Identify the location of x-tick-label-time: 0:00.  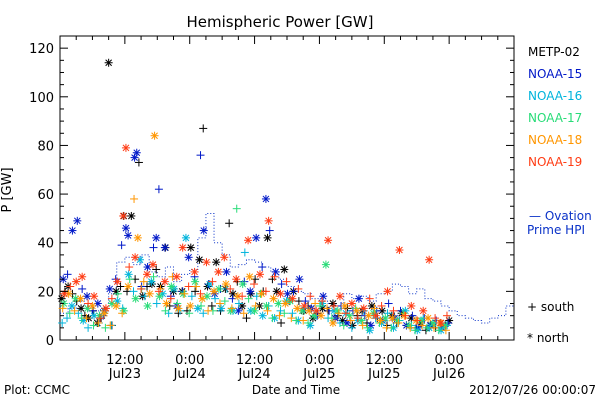
(449, 360).